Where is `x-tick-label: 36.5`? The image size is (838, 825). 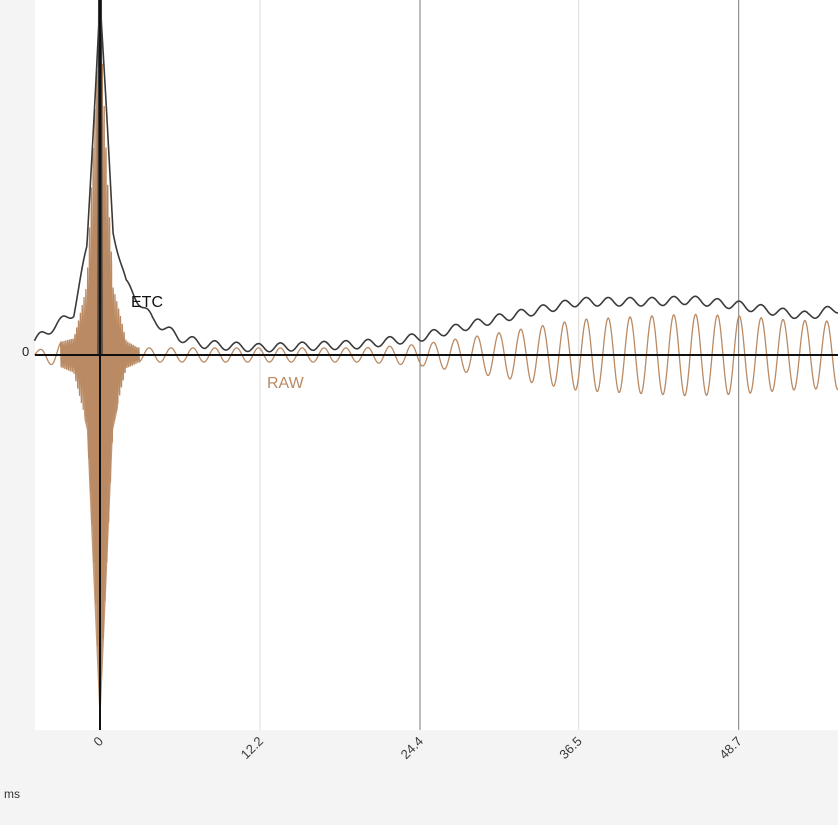 x-tick-label: 36.5 is located at coordinates (570, 748).